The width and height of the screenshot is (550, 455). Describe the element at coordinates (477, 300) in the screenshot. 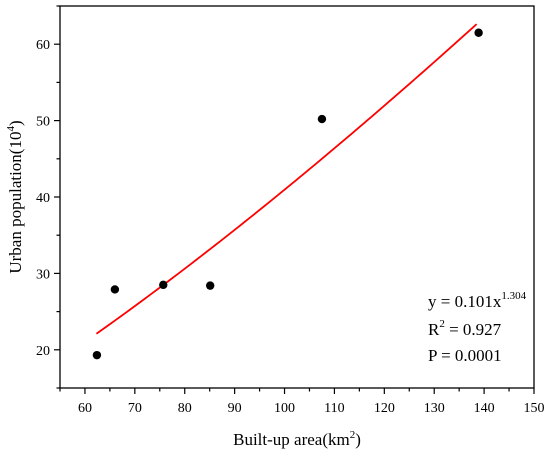

I see `regression-equation: y = 0.101x1.304` at that location.